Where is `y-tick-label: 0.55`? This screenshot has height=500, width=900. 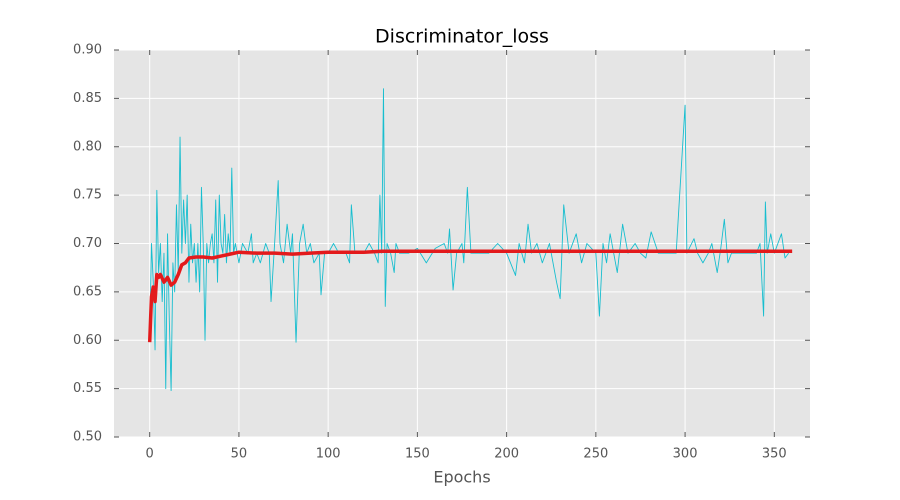 y-tick-label: 0.55 is located at coordinates (87, 388).